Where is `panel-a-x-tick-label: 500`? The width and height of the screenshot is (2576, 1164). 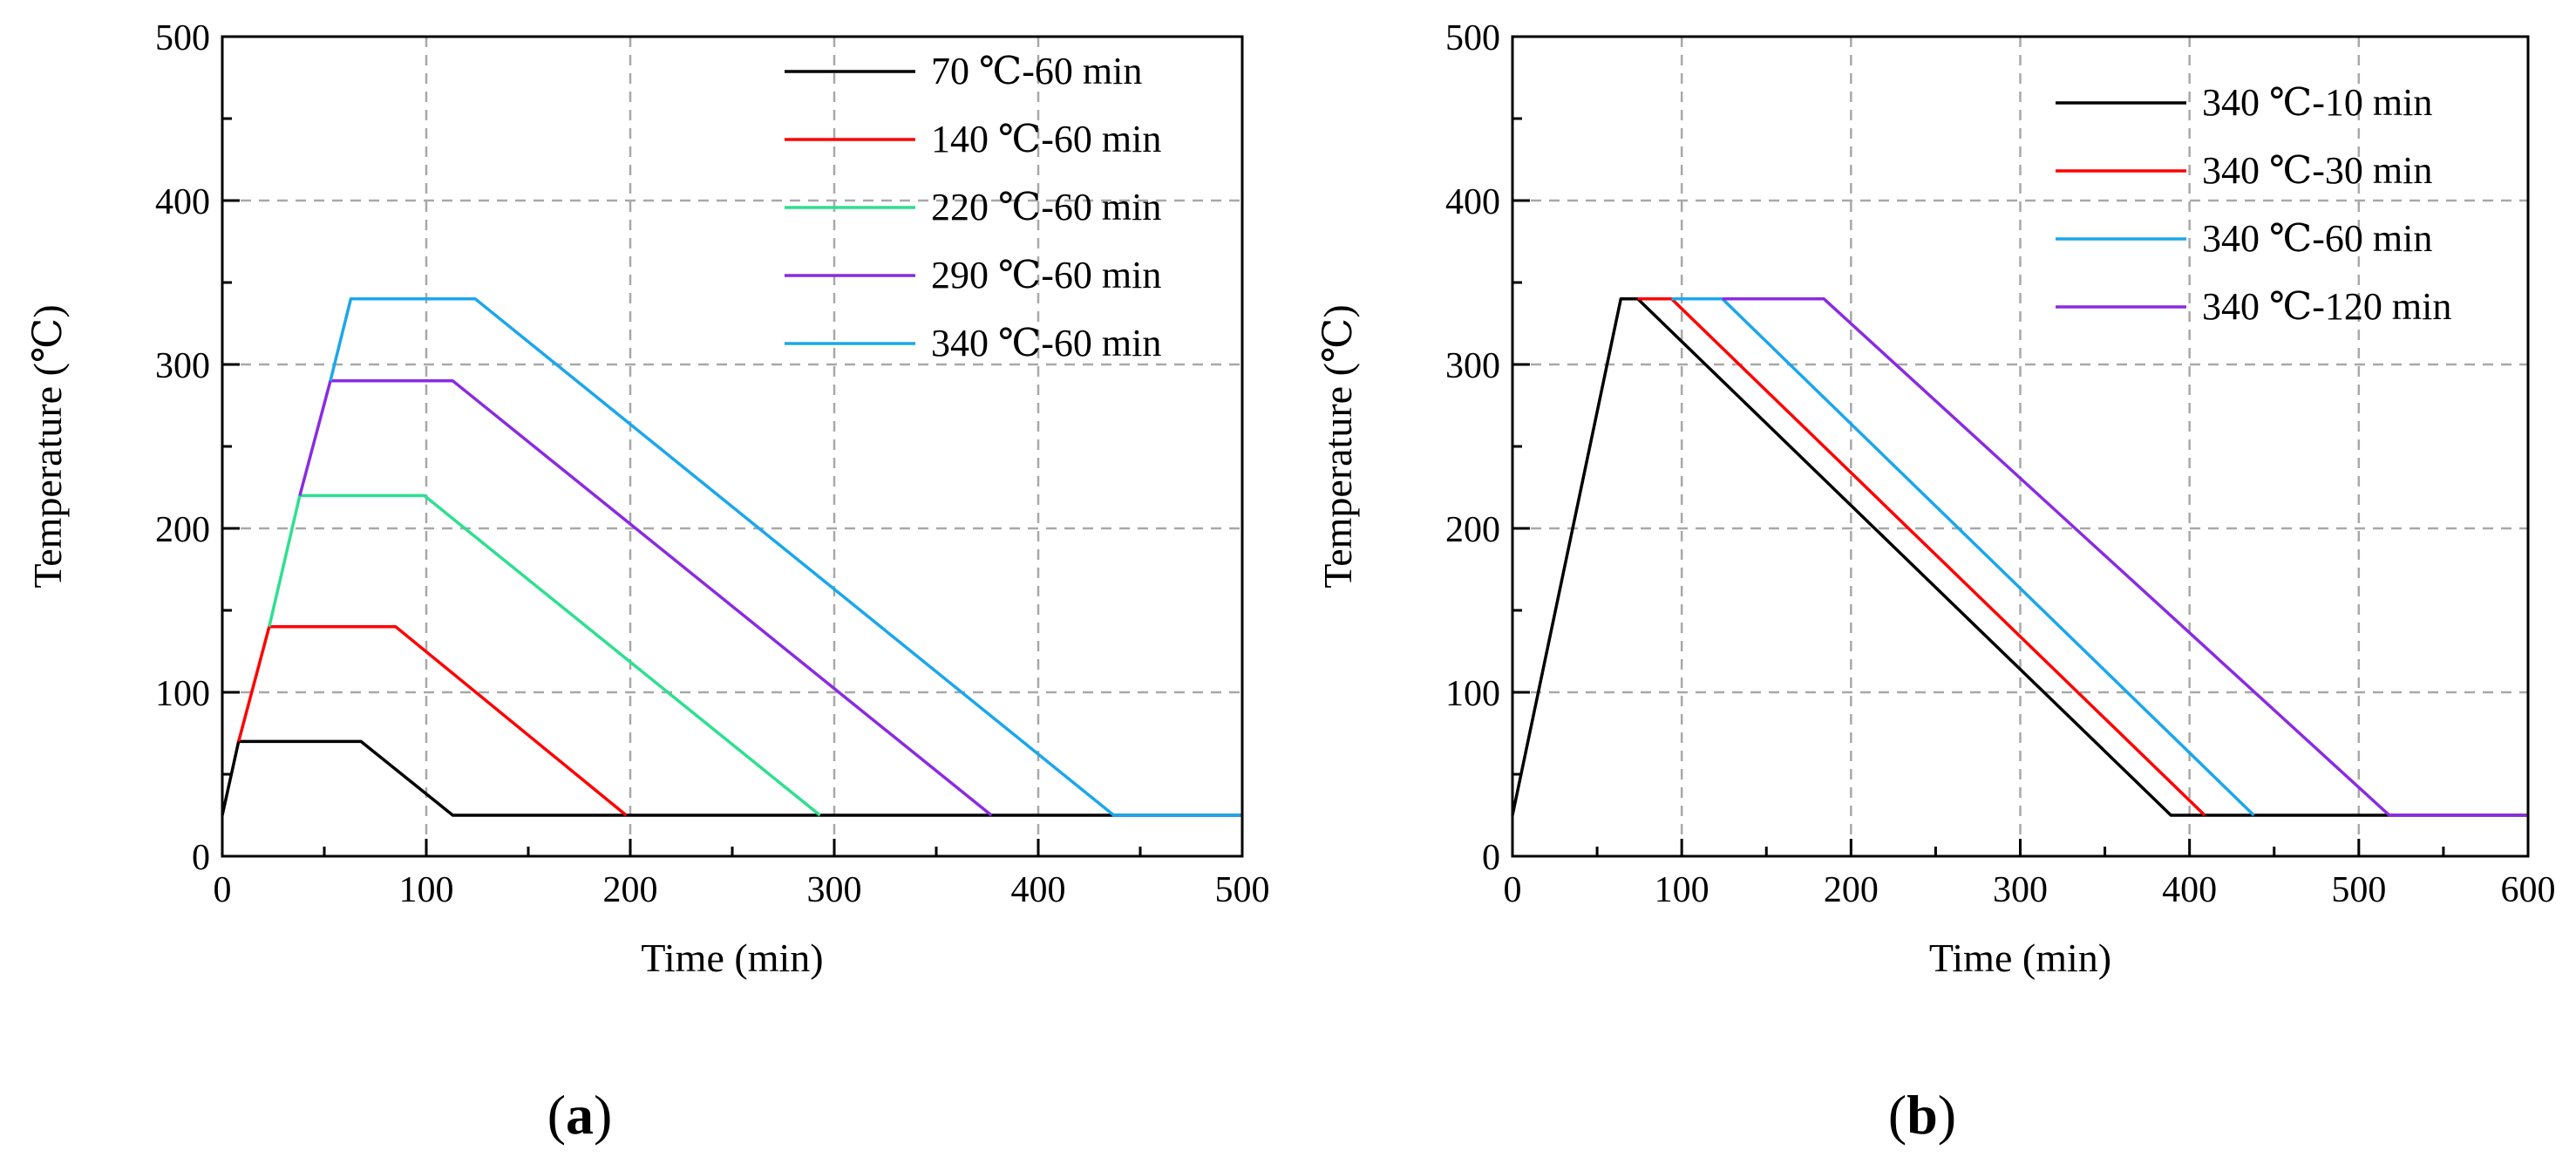
panel-a-x-tick-label: 500 is located at coordinates (1242, 890).